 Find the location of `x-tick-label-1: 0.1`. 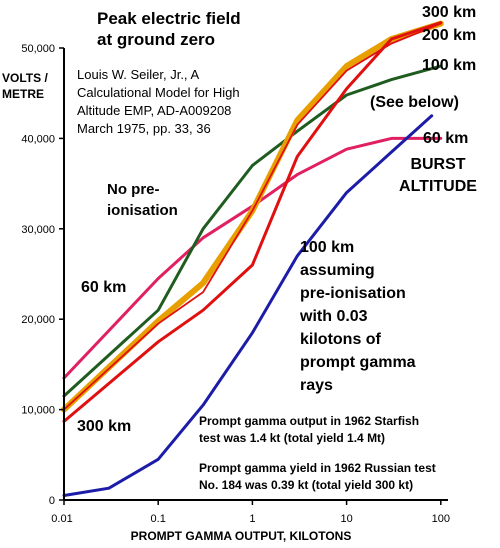

x-tick-label-1: 0.1 is located at coordinates (158, 519).